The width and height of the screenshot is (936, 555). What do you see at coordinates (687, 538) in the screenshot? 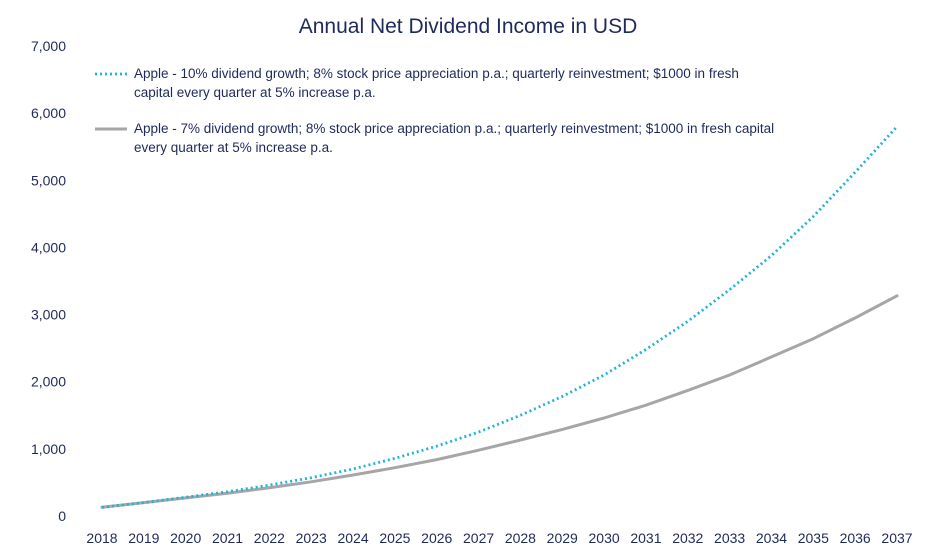
I see `x-tick-label: 2032` at bounding box center [687, 538].